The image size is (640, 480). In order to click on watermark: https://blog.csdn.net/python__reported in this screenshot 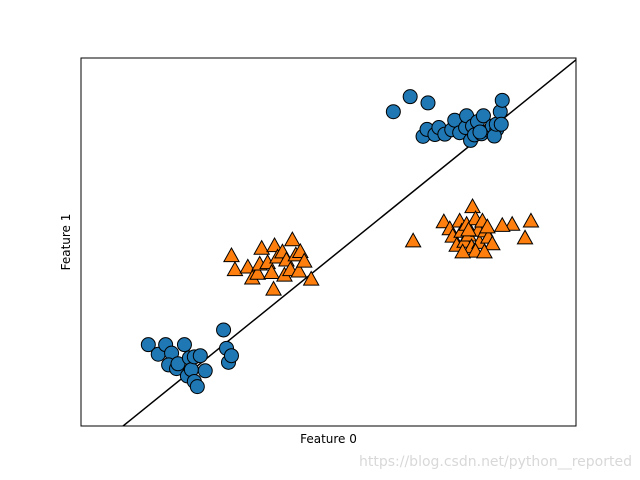, I will do `click(495, 462)`.